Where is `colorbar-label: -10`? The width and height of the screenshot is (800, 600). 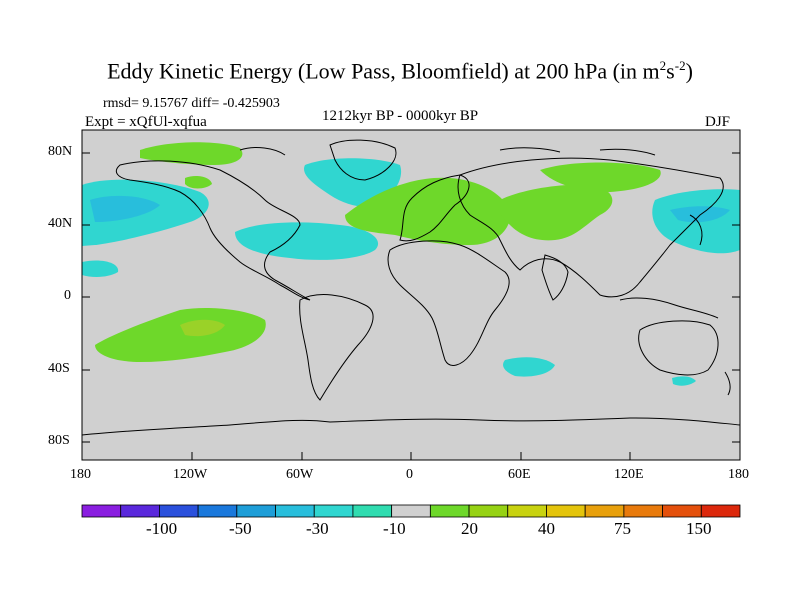 colorbar-label: -10 is located at coordinates (394, 528).